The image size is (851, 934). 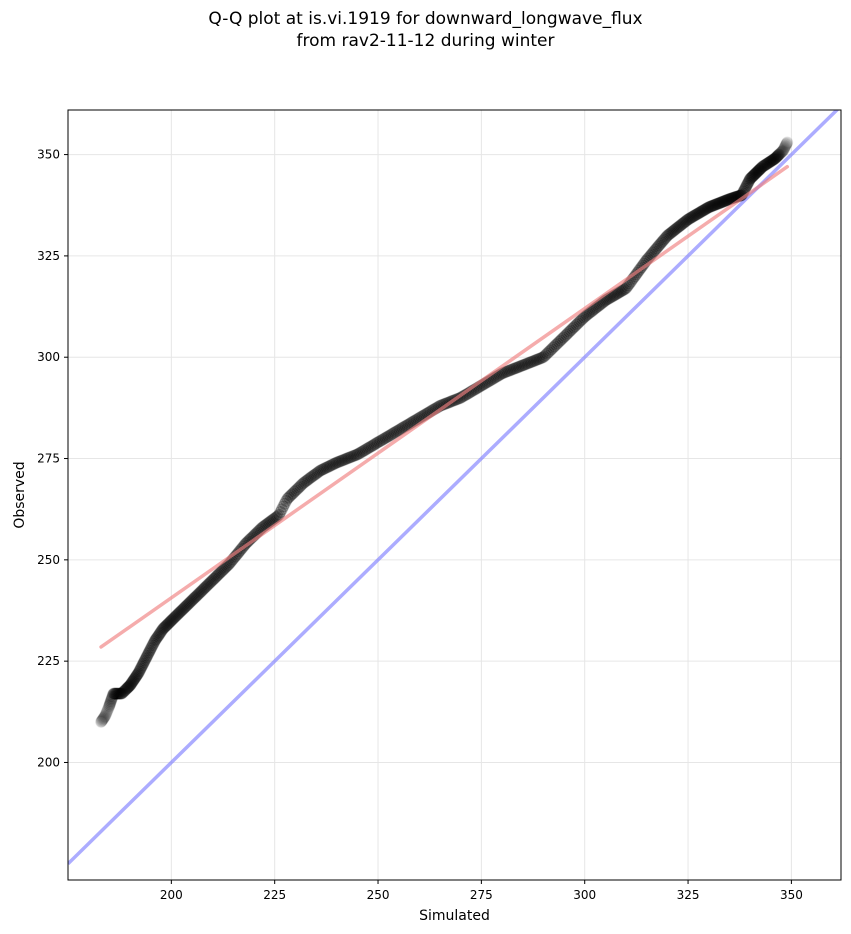 I want to click on y-tick-label: 275, so click(x=48, y=459).